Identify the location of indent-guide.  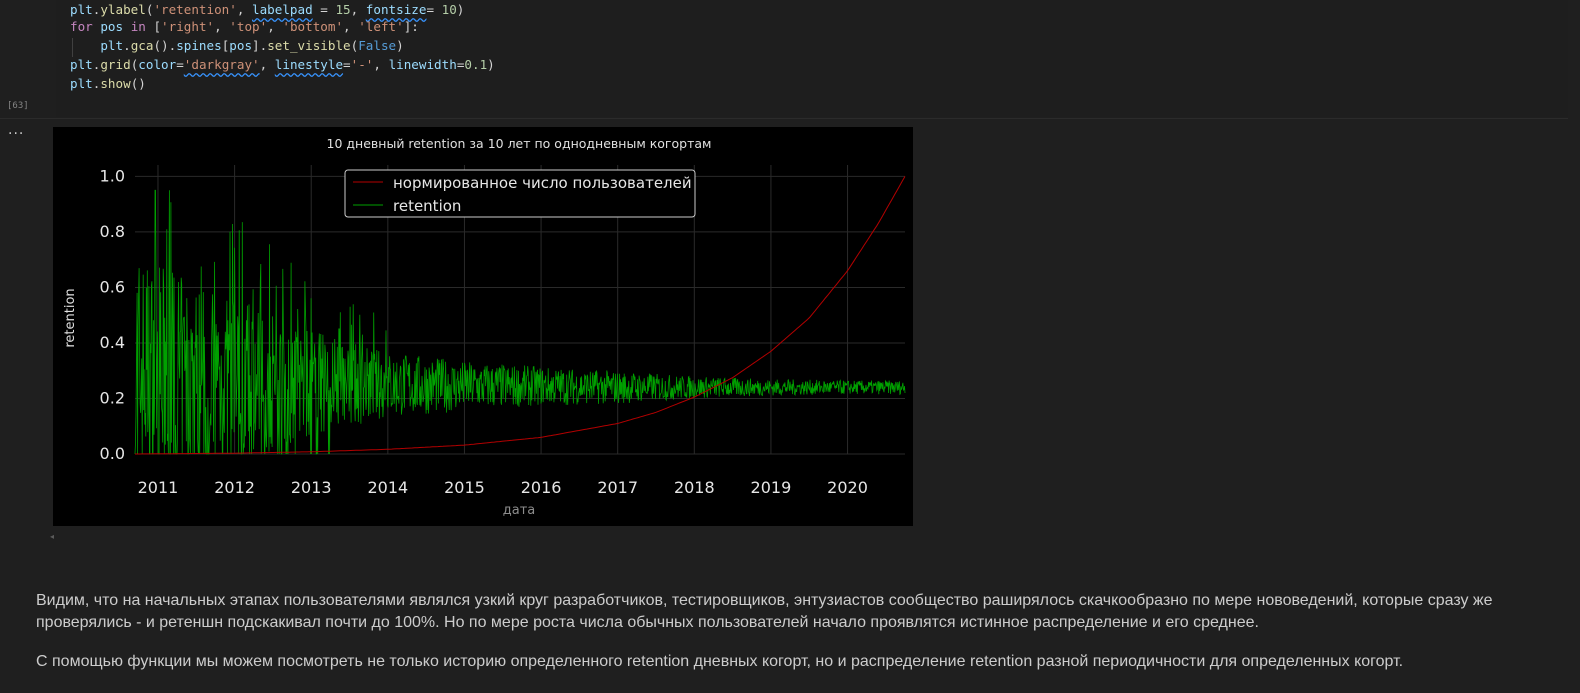
(72, 47).